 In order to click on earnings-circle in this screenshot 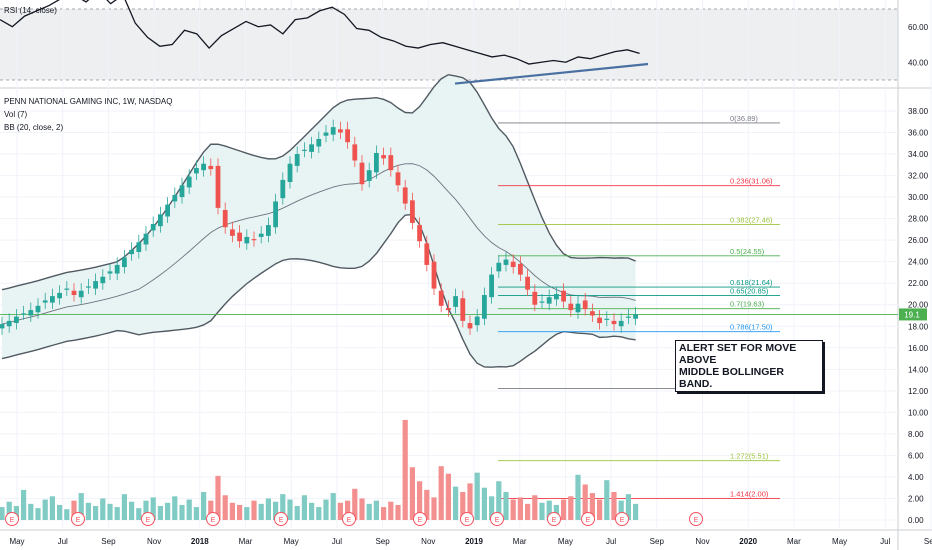, I will do `click(467, 519)`.